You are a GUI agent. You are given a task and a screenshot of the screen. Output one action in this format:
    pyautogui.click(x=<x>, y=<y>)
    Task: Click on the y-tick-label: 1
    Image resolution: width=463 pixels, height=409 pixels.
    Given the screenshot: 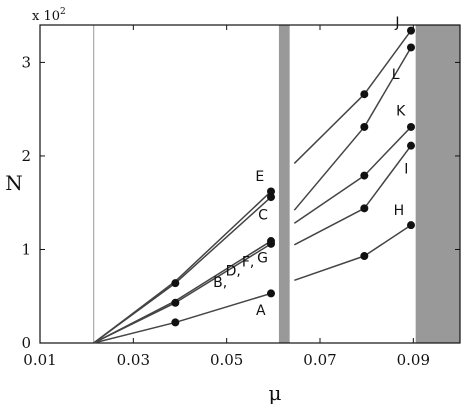 What is the action you would take?
    pyautogui.click(x=26, y=249)
    